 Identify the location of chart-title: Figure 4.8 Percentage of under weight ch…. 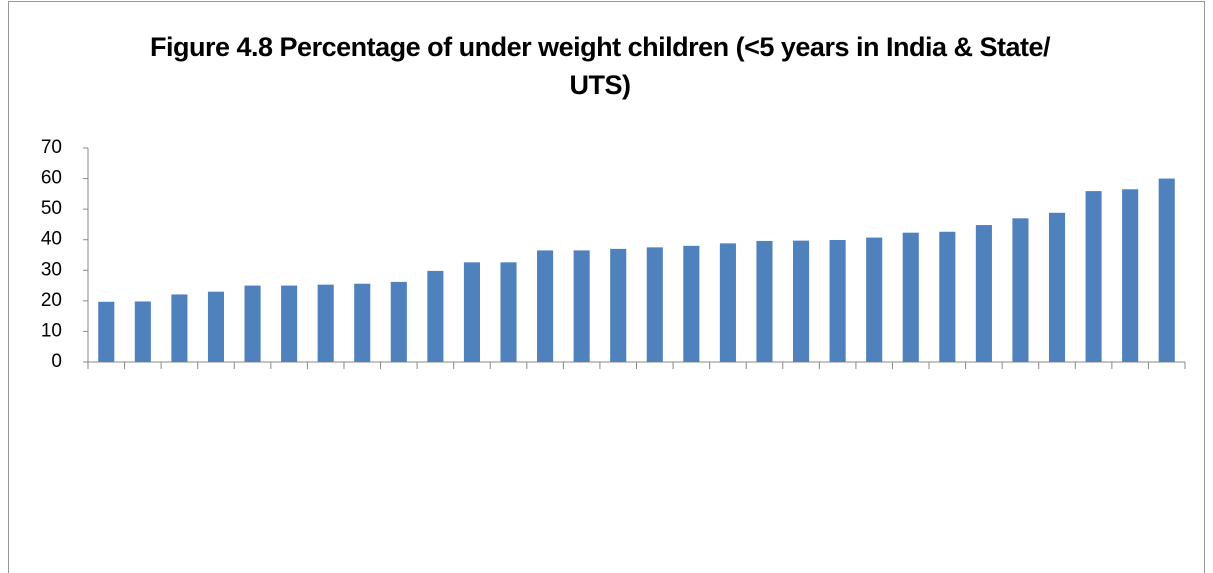
(600, 66).